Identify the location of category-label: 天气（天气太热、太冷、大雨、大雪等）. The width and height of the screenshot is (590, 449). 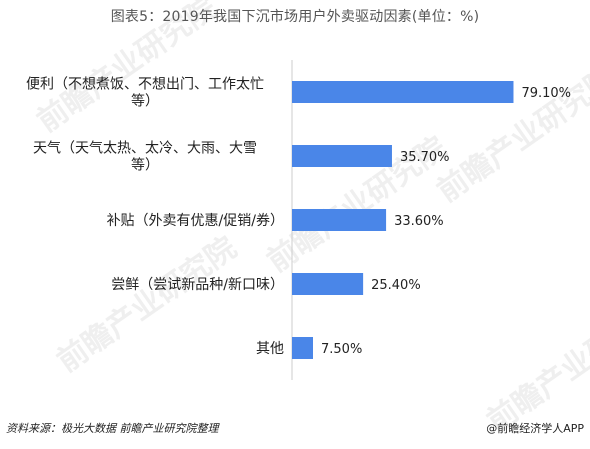
(145, 157).